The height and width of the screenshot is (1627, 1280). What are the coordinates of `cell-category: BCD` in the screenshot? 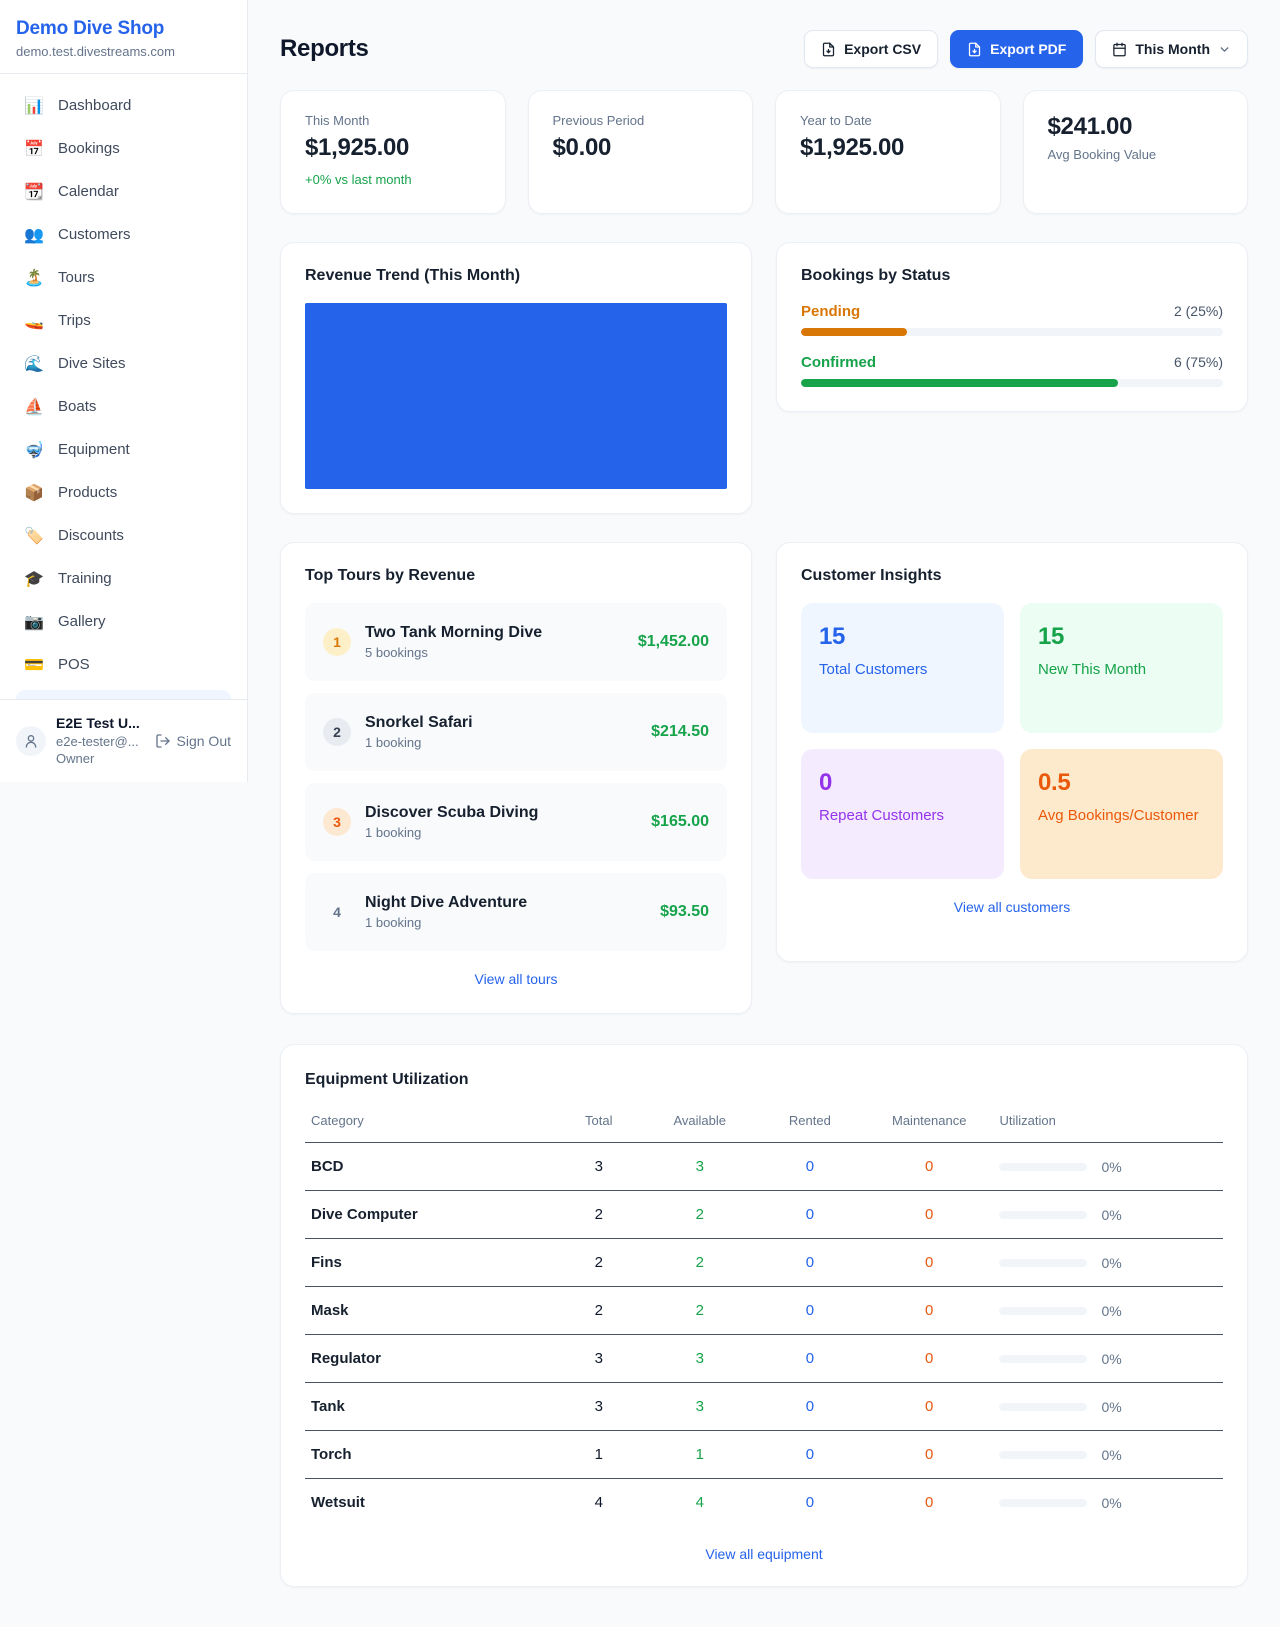 It's located at (429, 1166).